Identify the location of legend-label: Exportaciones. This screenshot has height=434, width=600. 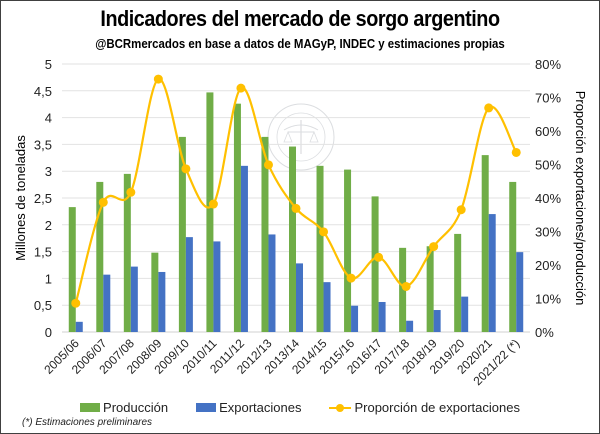
(260, 407).